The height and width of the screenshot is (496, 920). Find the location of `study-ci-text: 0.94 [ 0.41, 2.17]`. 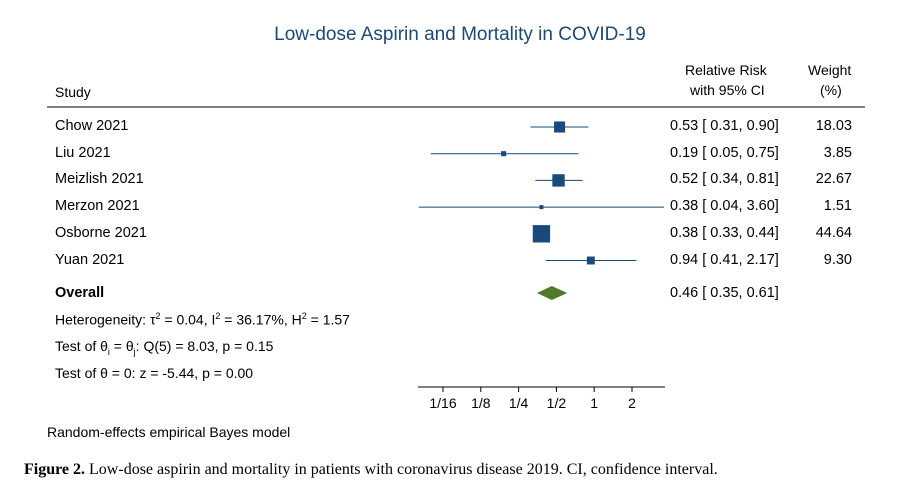

study-ci-text: 0.94 [ 0.41, 2.17] is located at coordinates (724, 259).